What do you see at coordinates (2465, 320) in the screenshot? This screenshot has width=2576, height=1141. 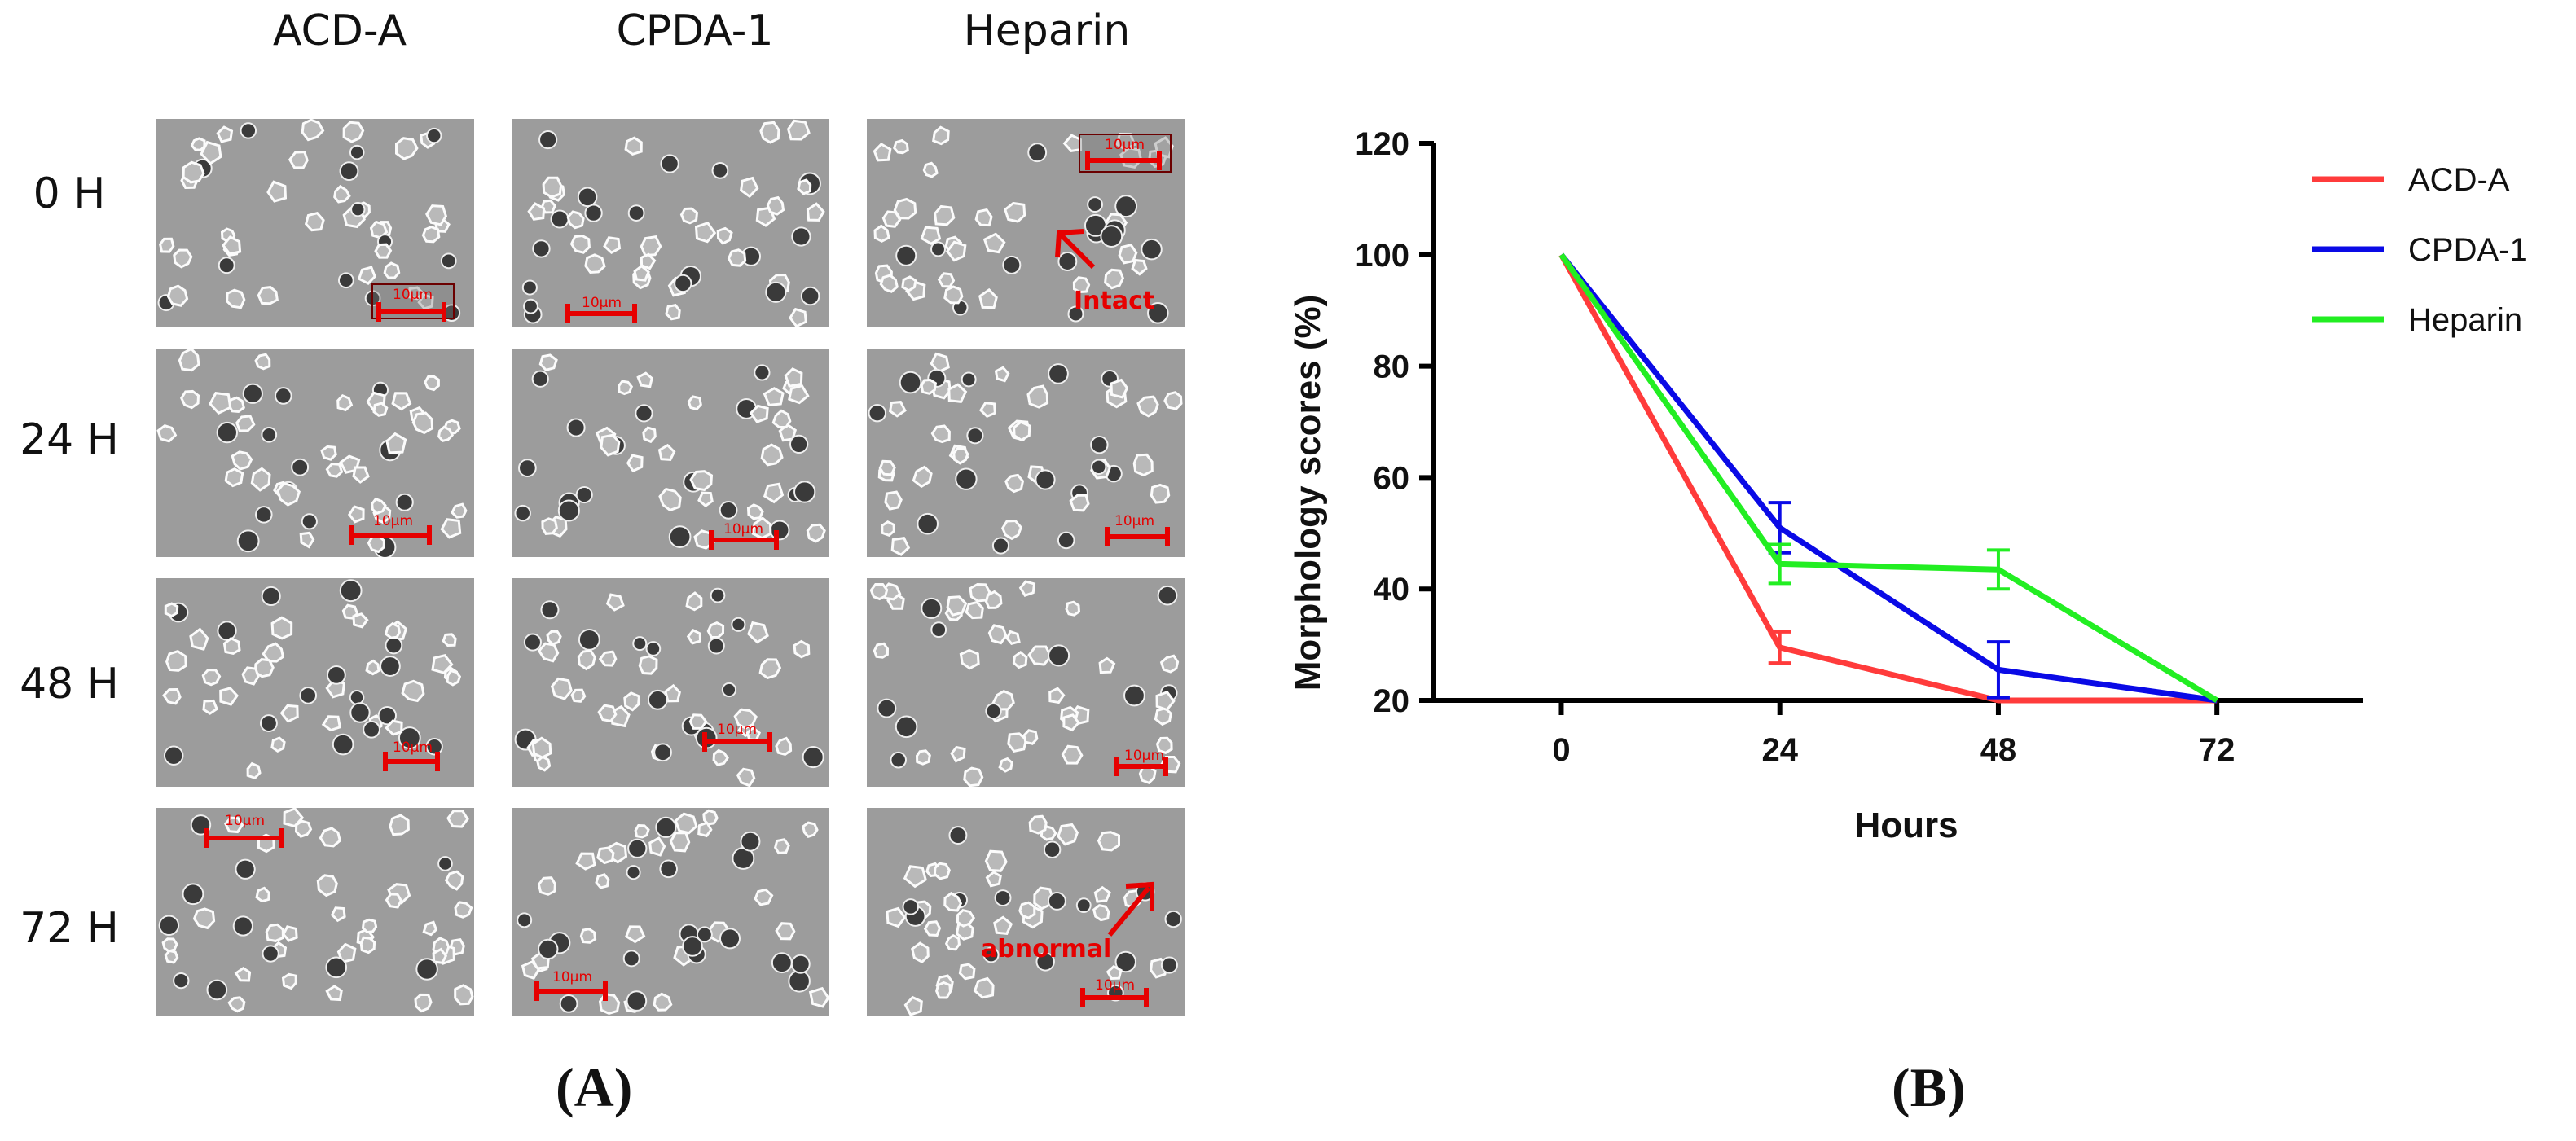 I see `legend-label: Heparin` at bounding box center [2465, 320].